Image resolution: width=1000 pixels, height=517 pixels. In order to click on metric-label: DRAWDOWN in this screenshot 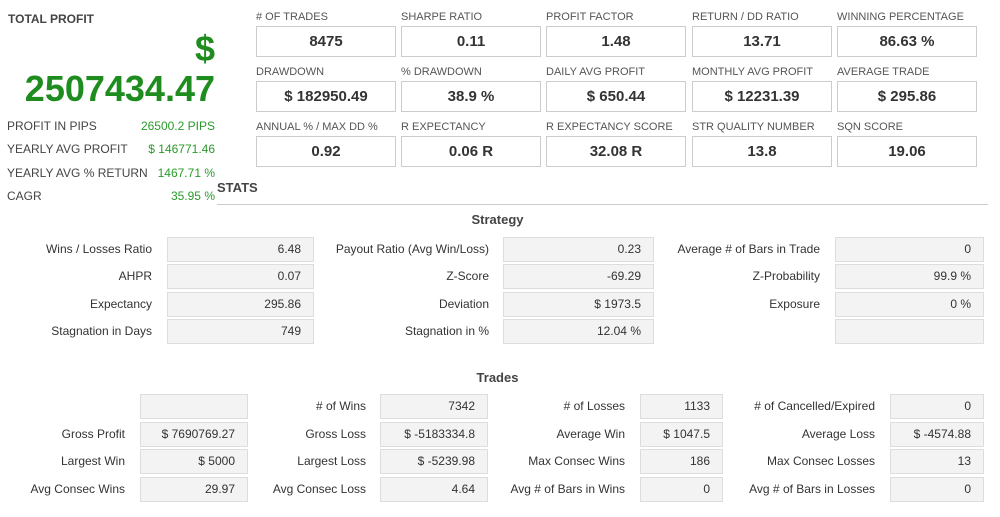, I will do `click(290, 72)`.